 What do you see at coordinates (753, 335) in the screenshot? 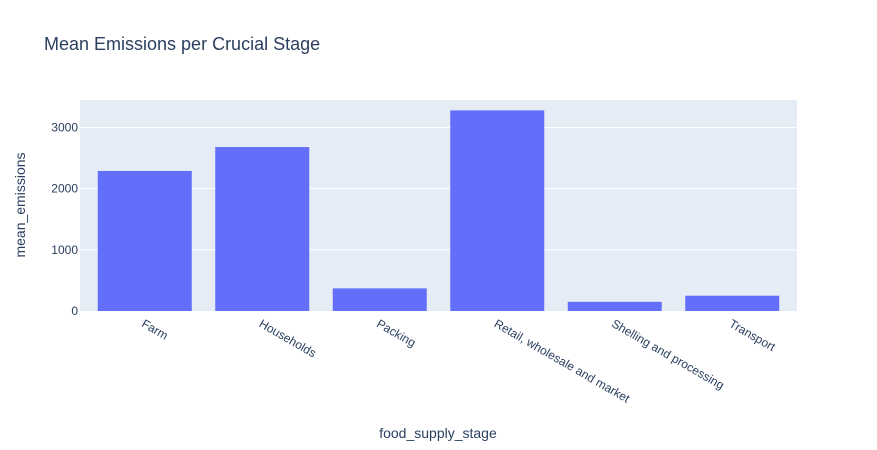
I see `x-tick-label: Transport` at bounding box center [753, 335].